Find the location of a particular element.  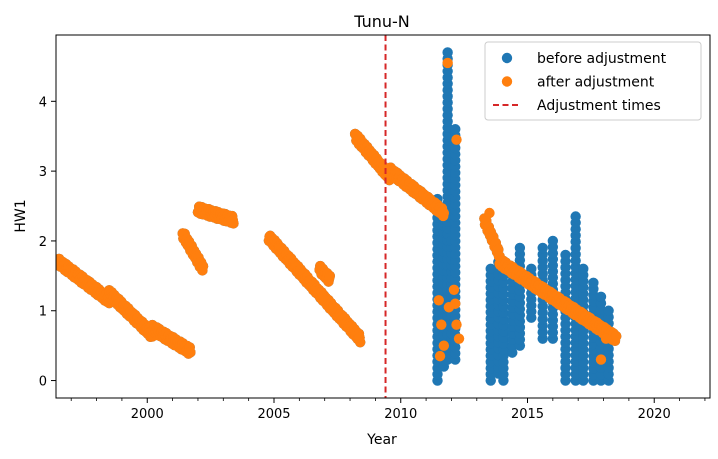

y-tick-label: 1 is located at coordinates (43, 312).